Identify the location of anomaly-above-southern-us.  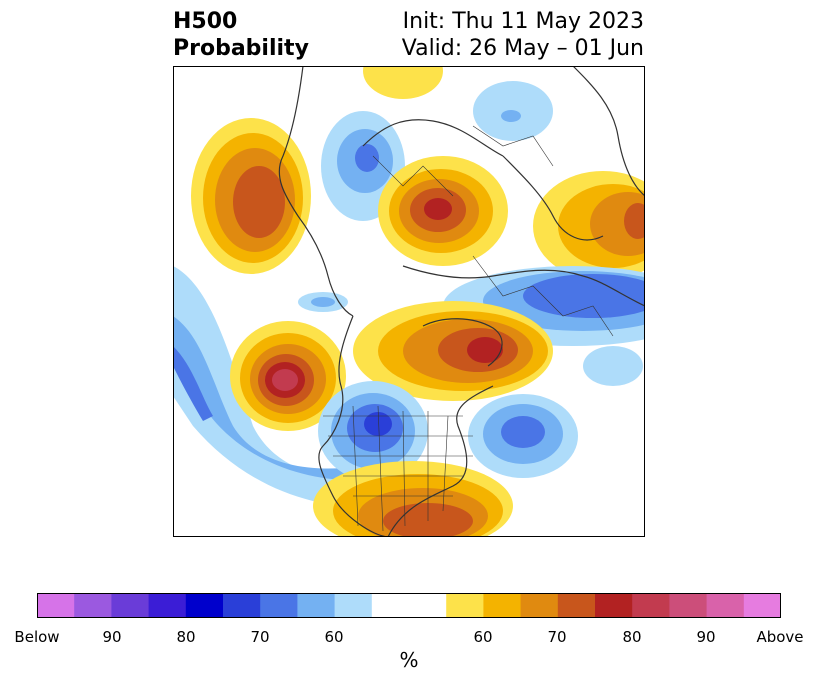
(413, 499).